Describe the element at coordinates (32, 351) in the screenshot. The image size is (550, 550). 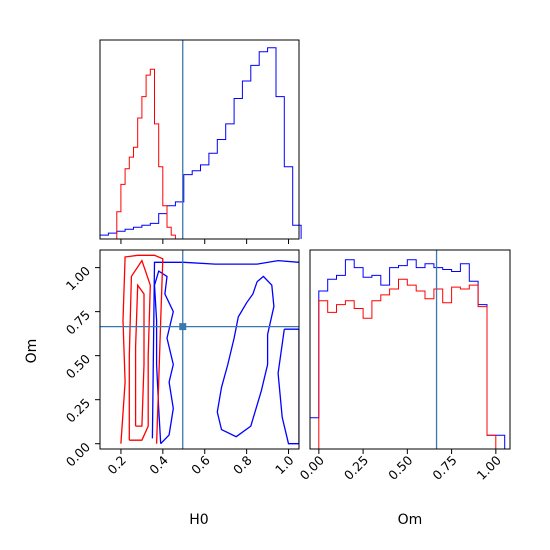
I see `y-axis-label-om: Om` at that location.